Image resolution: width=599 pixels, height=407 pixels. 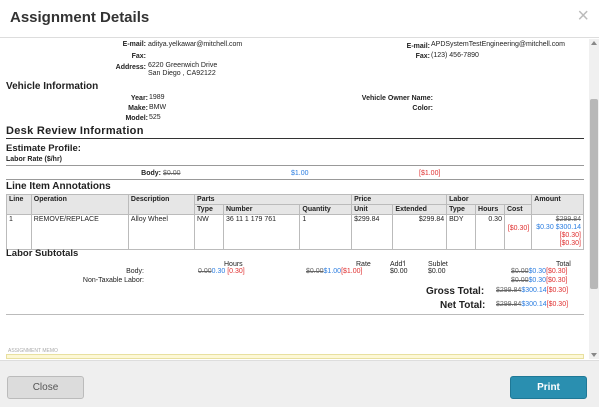 What do you see at coordinates (461, 232) in the screenshot?
I see `row-labor-type: BDY` at bounding box center [461, 232].